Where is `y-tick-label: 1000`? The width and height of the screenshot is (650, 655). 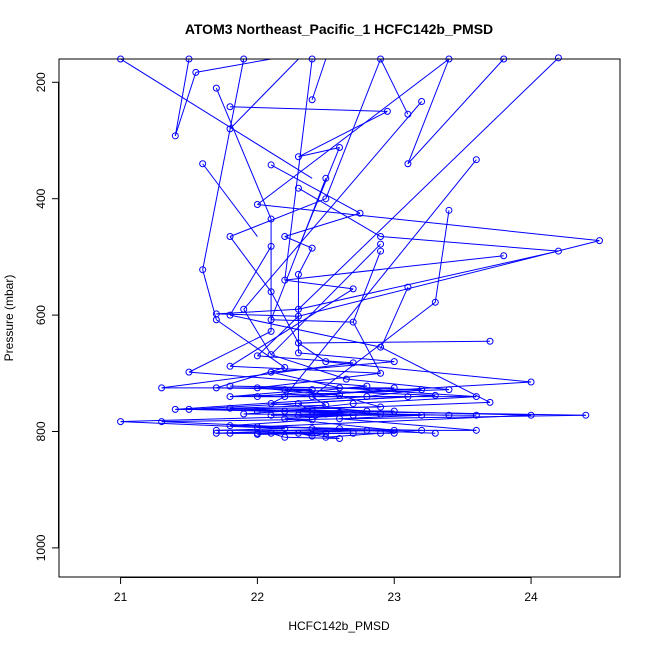
y-tick-label: 1000 is located at coordinates (41, 547).